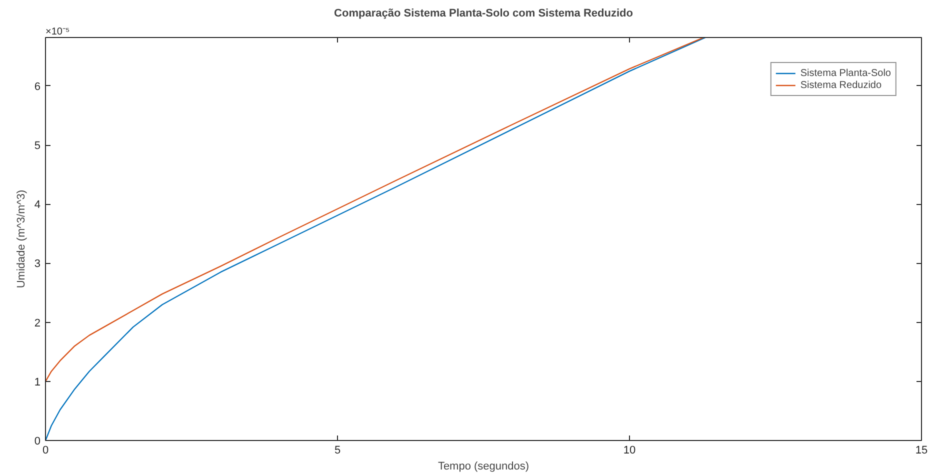 This screenshot has width=935, height=475. I want to click on chart-title: Comparação Sistema Planta-Solo com Sistema Reduzido, so click(484, 14).